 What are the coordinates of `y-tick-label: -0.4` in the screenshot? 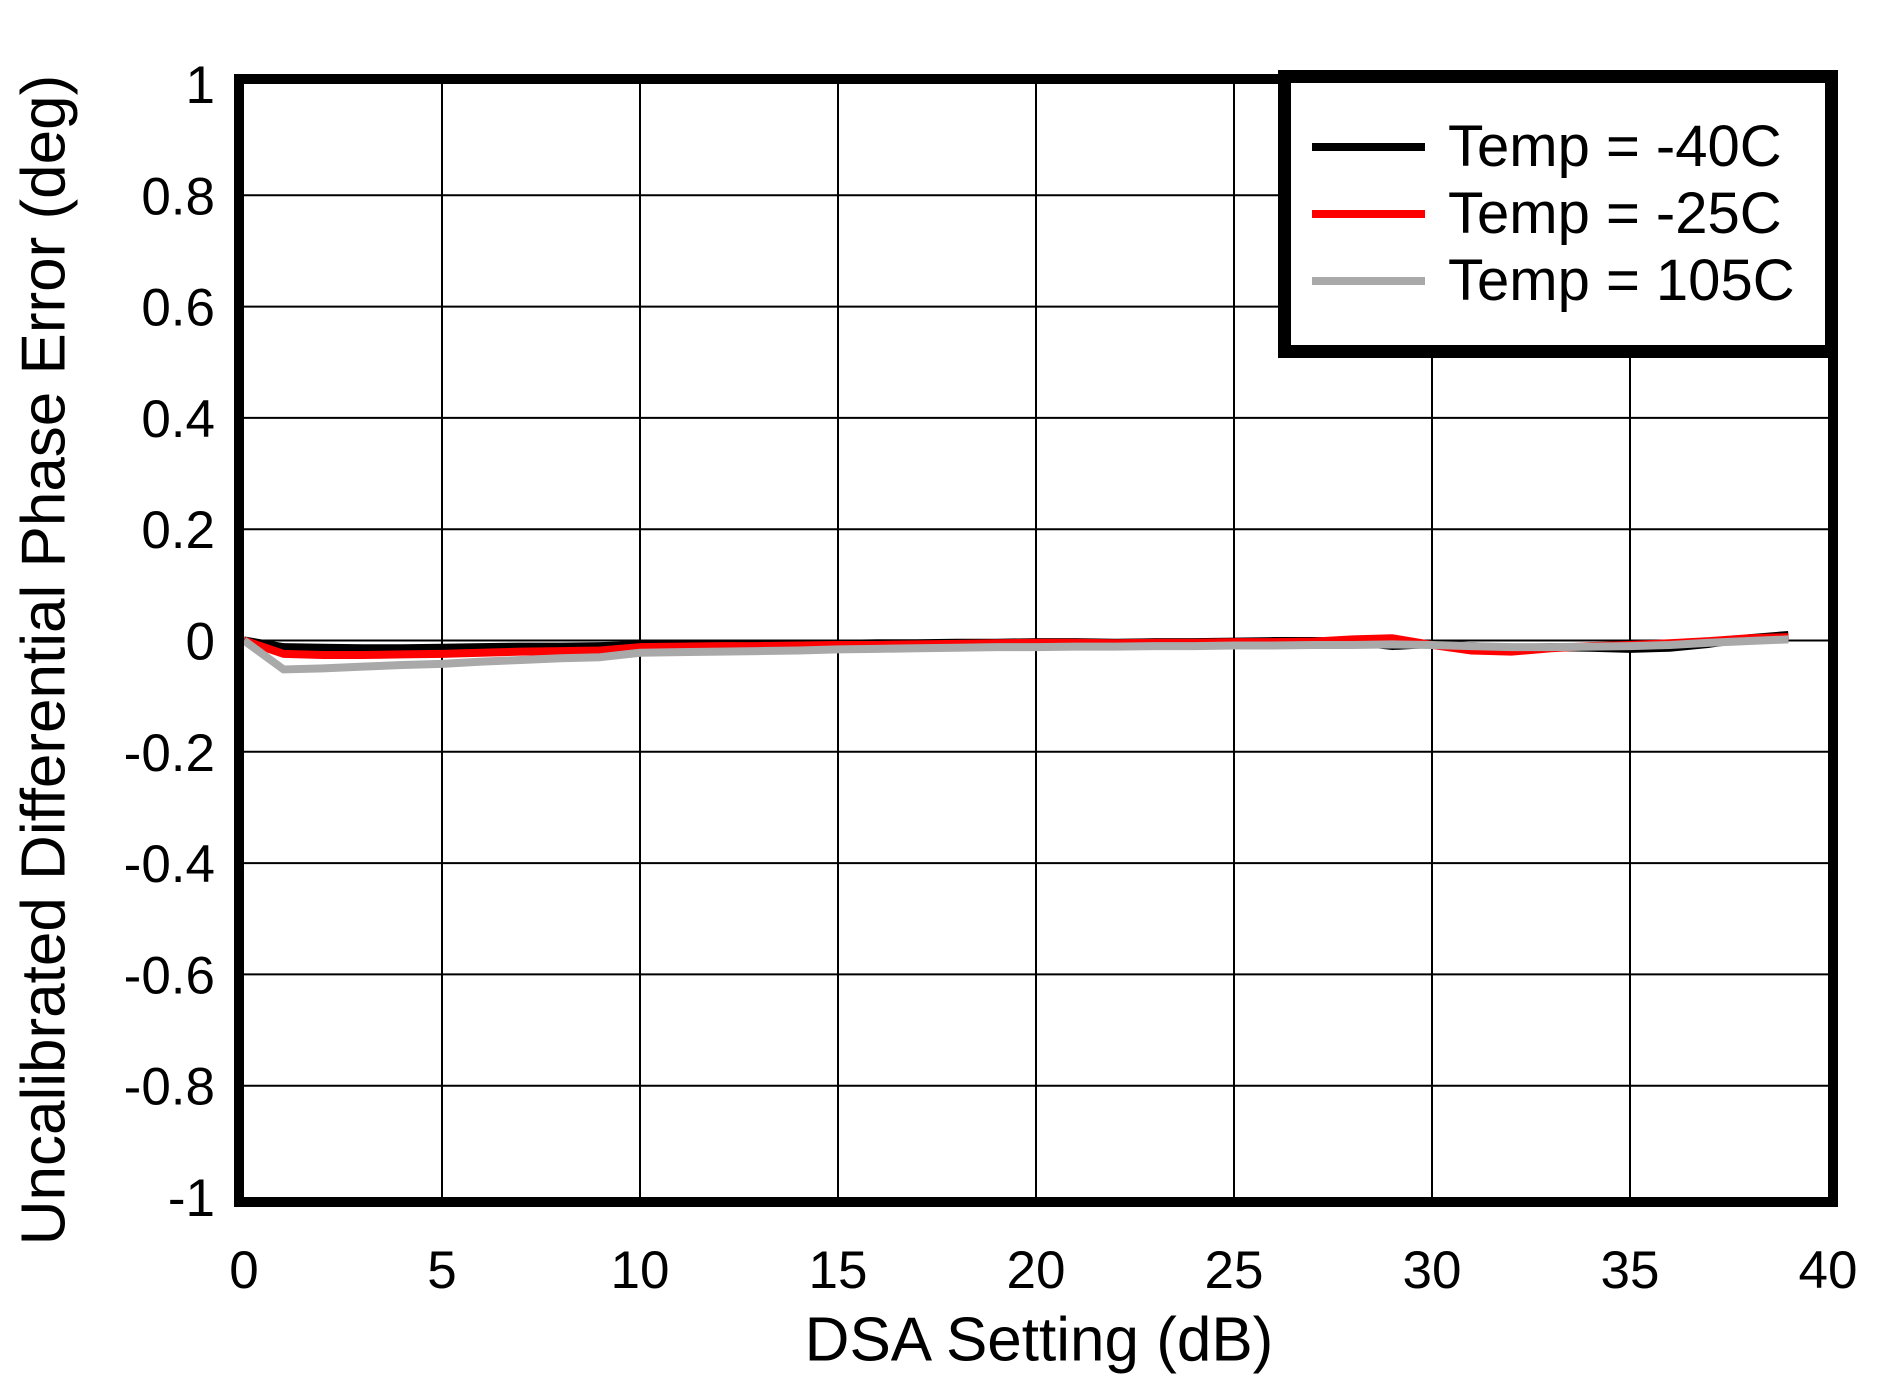 It's located at (169, 864).